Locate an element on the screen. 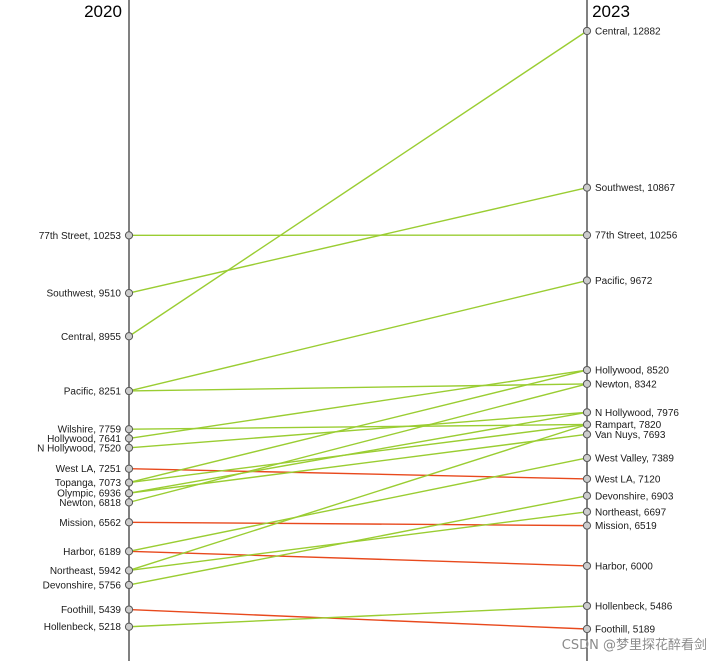 This screenshot has height=661, width=717. label-2023-hollenbeck: Hollenbeck, 5486 is located at coordinates (634, 606).